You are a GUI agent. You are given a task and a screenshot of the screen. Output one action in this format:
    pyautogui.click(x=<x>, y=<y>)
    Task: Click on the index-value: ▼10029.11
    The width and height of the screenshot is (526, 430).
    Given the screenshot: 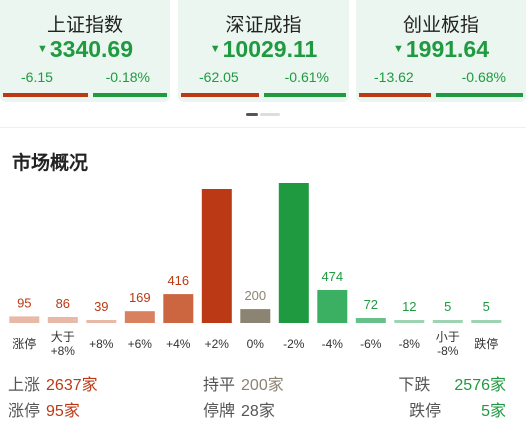 What is the action you would take?
    pyautogui.click(x=263, y=49)
    